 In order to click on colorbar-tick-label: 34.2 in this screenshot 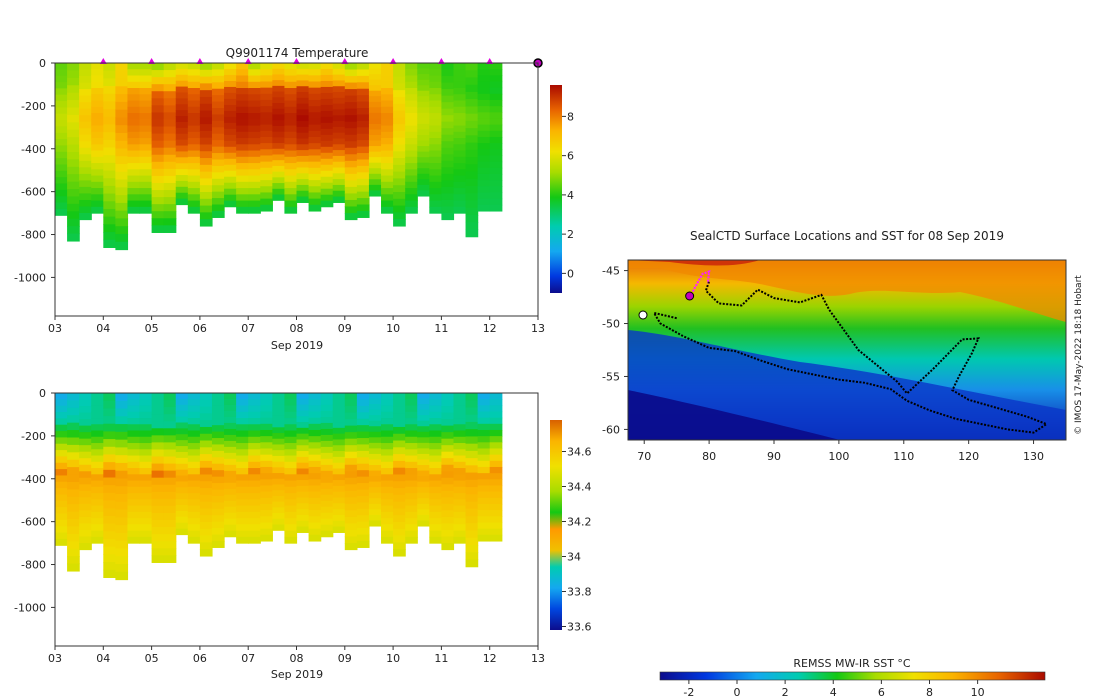, I will do `click(579, 522)`.